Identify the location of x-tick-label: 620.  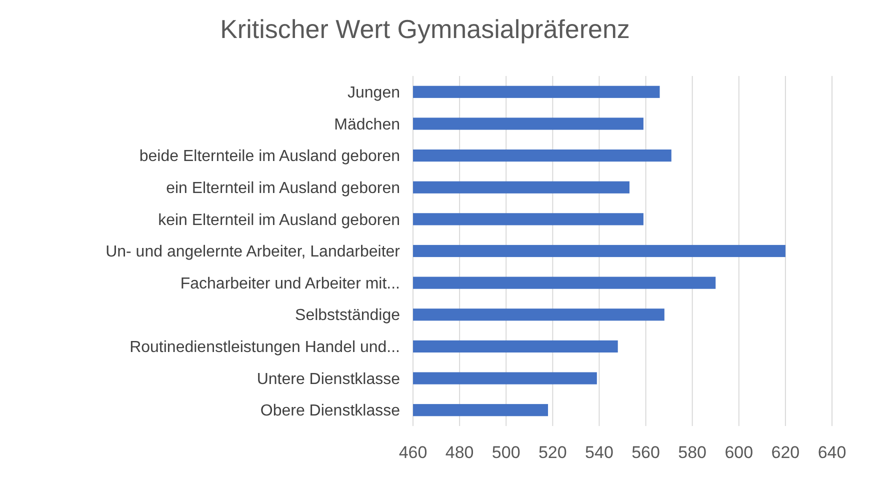
(785, 452).